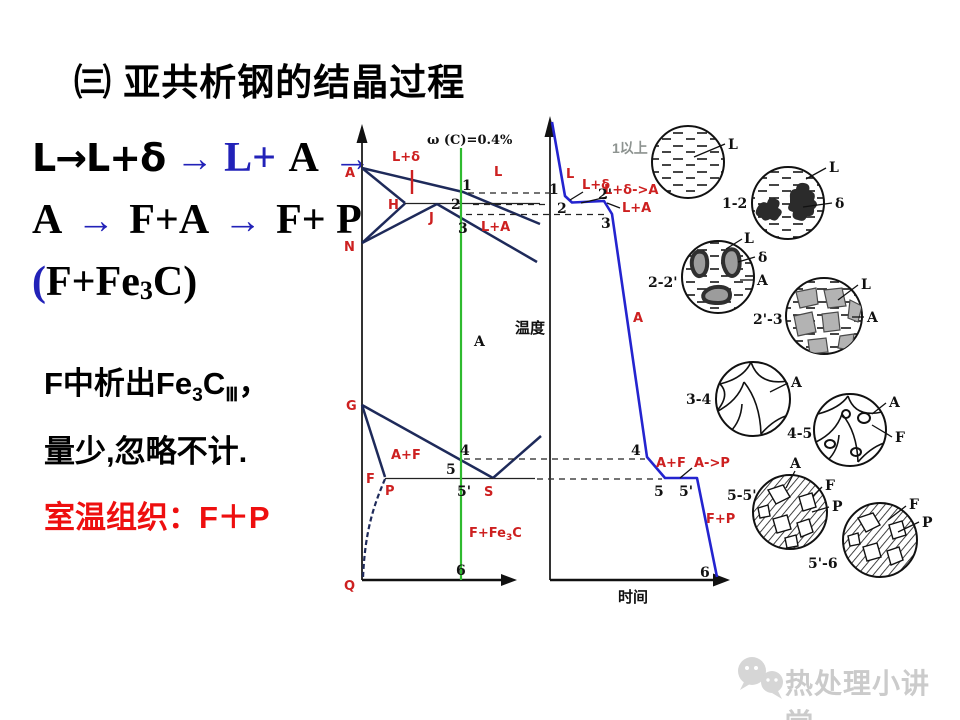 Image resolution: width=960 pixels, height=720 pixels. Describe the element at coordinates (708, 272) in the screenshot. I see `micrograph-stage-2-2p: 2-2' L δ A` at that location.